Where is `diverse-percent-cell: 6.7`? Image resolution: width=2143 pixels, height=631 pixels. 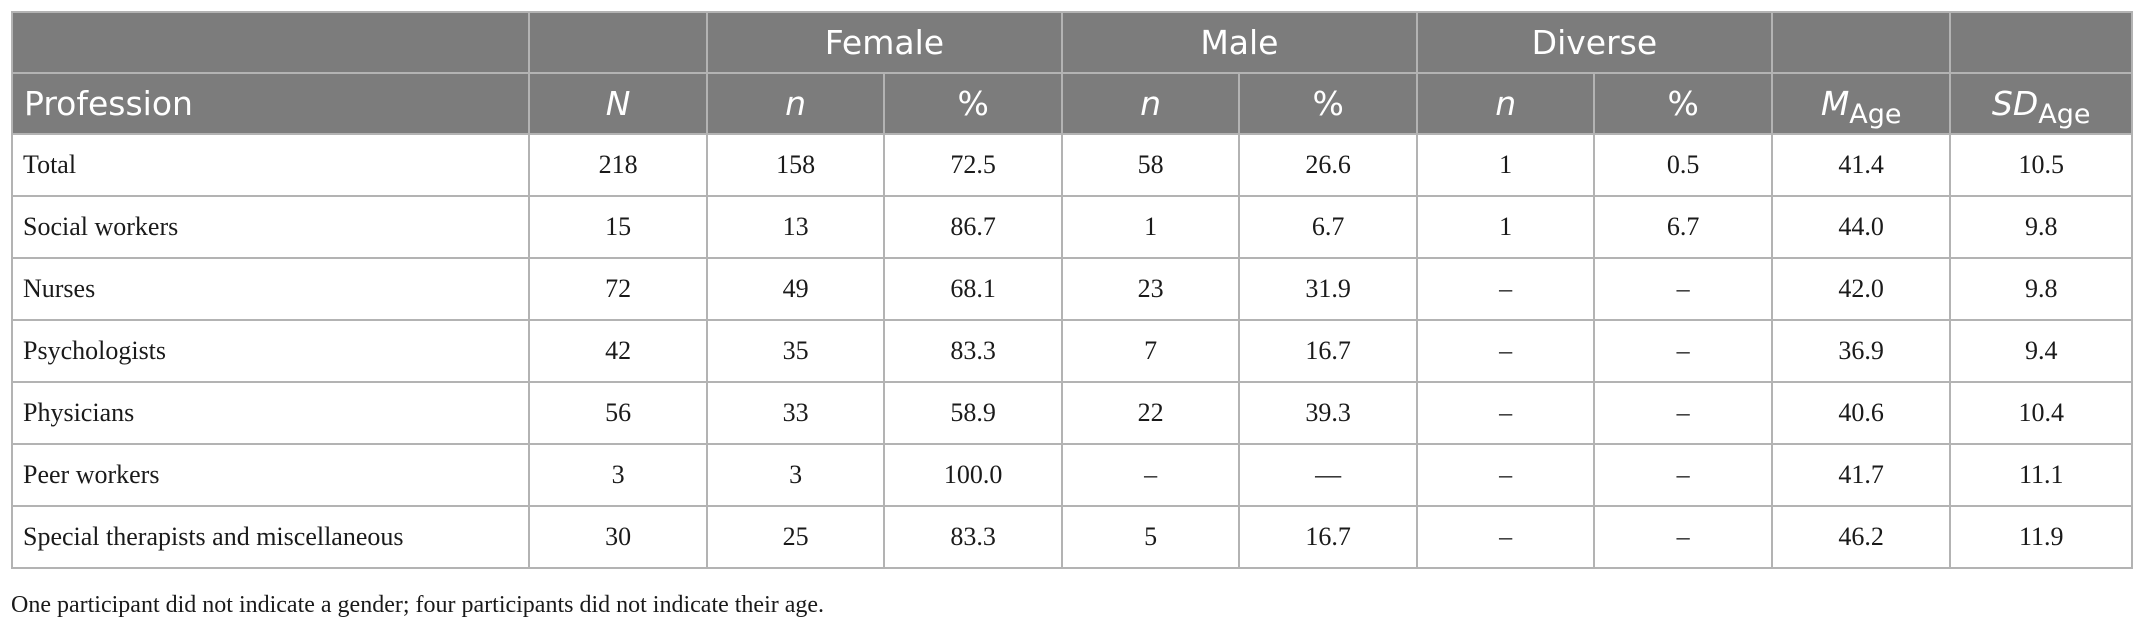
diverse-percent-cell: 6.7 is located at coordinates (1683, 227).